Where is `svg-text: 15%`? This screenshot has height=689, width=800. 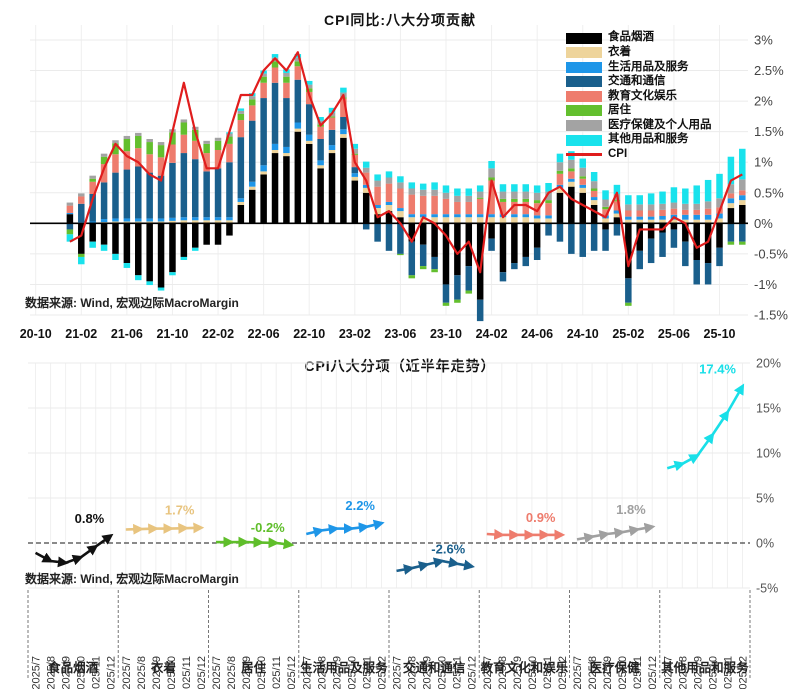 svg-text: 15% is located at coordinates (768, 409).